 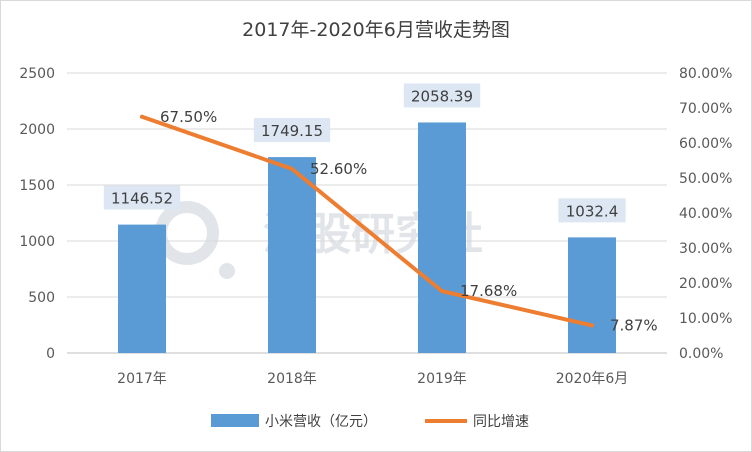 I want to click on x-tick-label: 2019年, so click(x=442, y=379).